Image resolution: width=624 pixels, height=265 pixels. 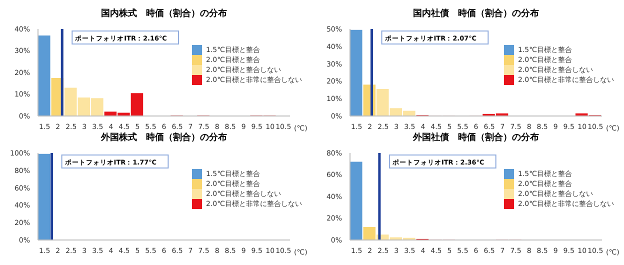 I want to click on chart-title: 国内社債 時価（割合）の分布, so click(x=476, y=14).